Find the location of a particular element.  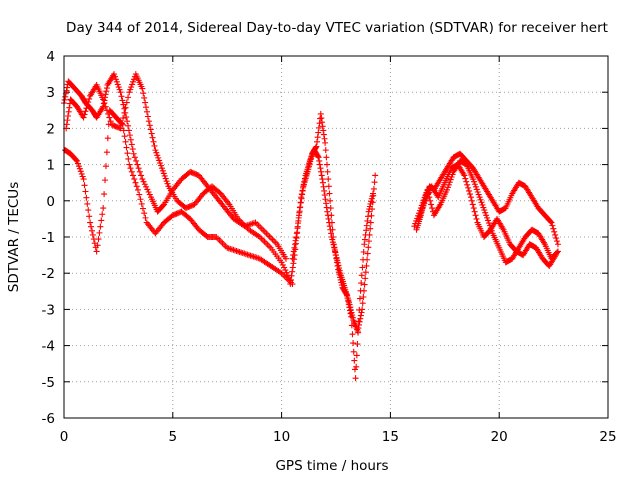

y-tick-label: -4 is located at coordinates (48, 347).